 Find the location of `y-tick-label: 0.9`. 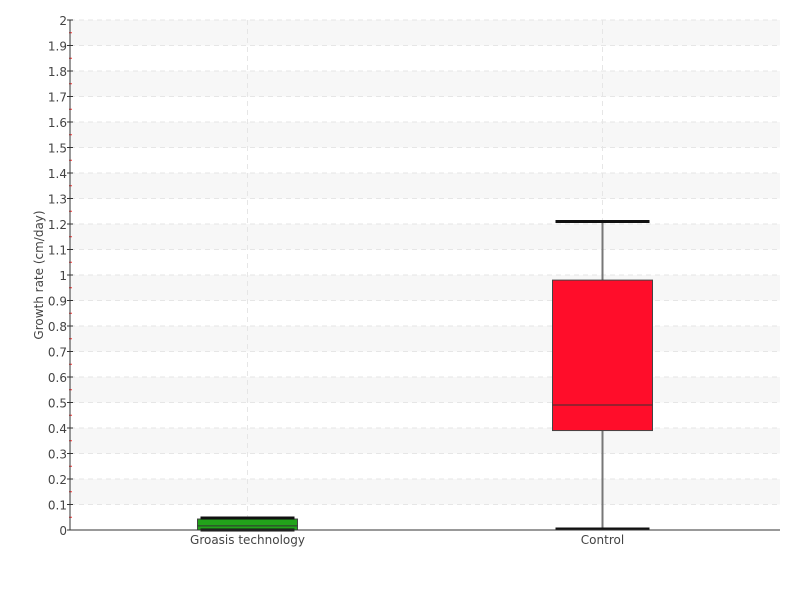

y-tick-label: 0.9 is located at coordinates (57, 302).